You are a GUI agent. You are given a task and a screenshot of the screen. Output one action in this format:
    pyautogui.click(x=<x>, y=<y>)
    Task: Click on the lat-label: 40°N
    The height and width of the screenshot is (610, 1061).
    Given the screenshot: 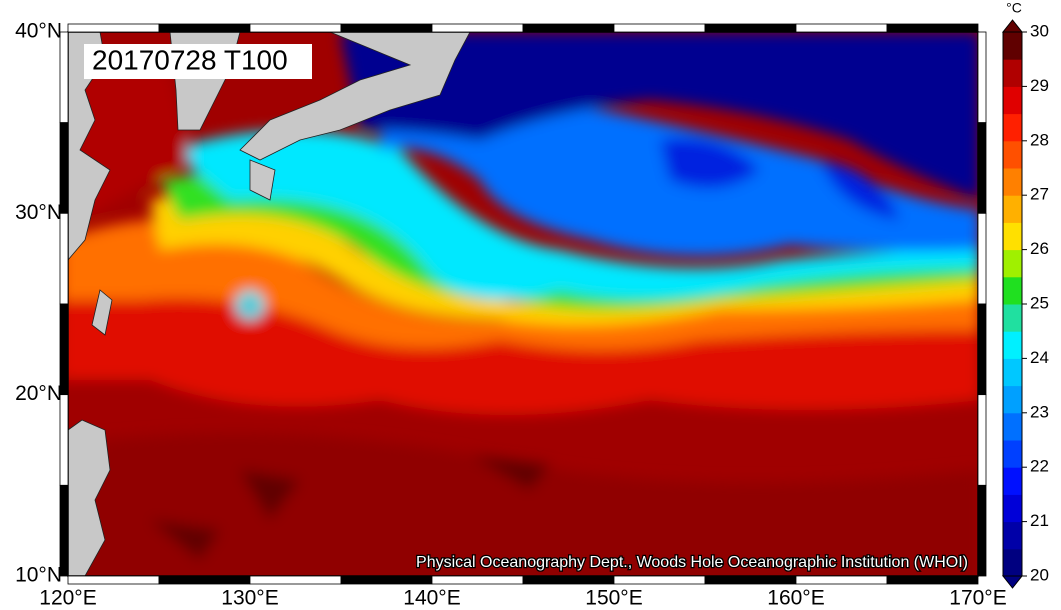 What is the action you would take?
    pyautogui.click(x=38, y=31)
    